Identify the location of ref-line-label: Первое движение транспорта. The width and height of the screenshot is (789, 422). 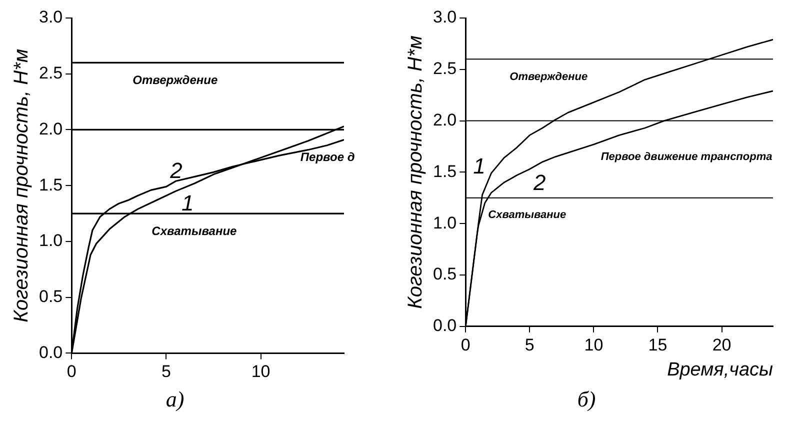
(686, 156).